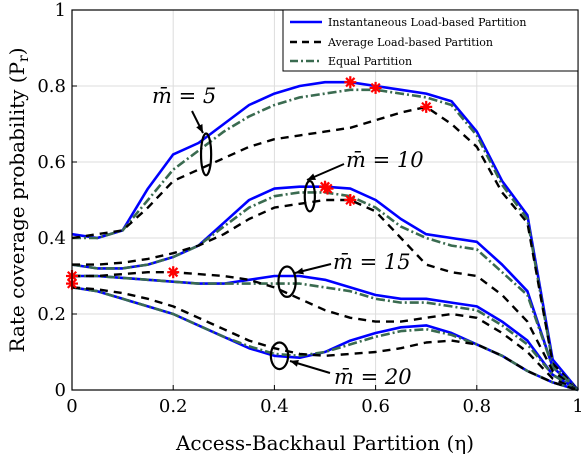  Describe the element at coordinates (274, 406) in the screenshot. I see `x-tick-label-2: 0.4` at that location.